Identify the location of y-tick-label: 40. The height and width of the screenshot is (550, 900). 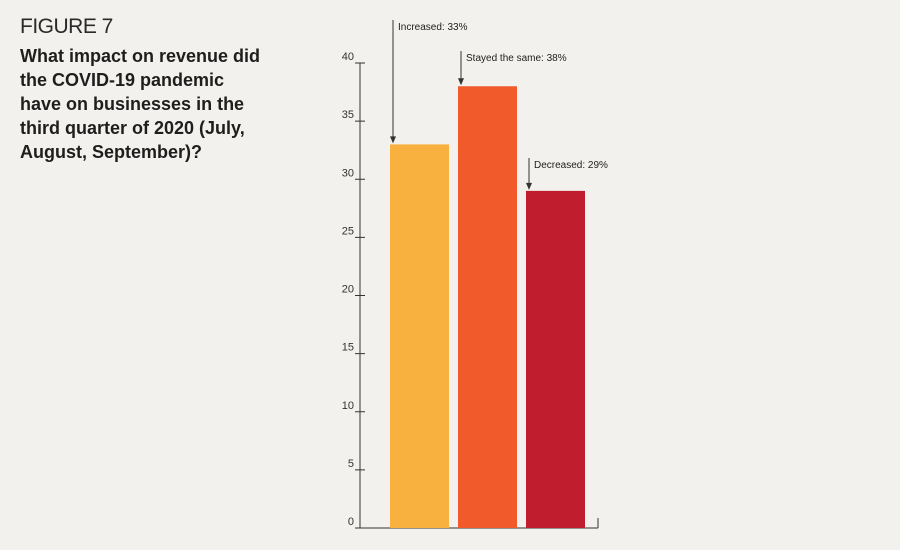
(348, 57).